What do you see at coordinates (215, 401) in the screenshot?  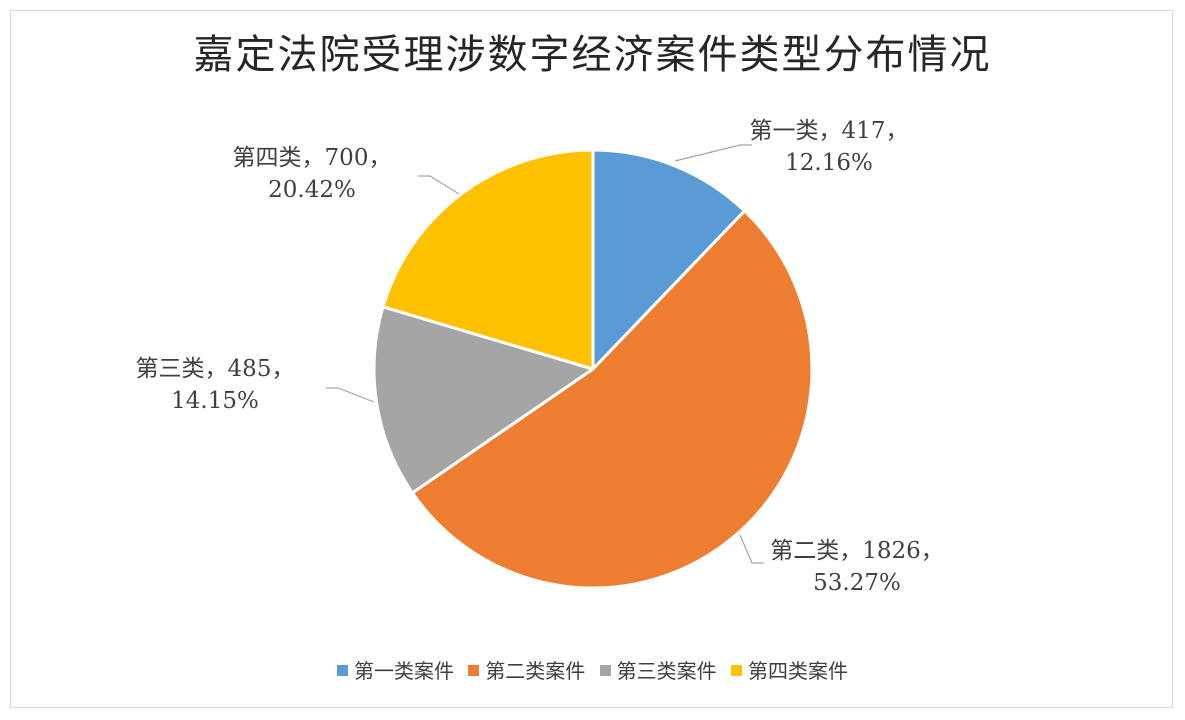 I see `data-label-percent-3: 14.15%` at bounding box center [215, 401].